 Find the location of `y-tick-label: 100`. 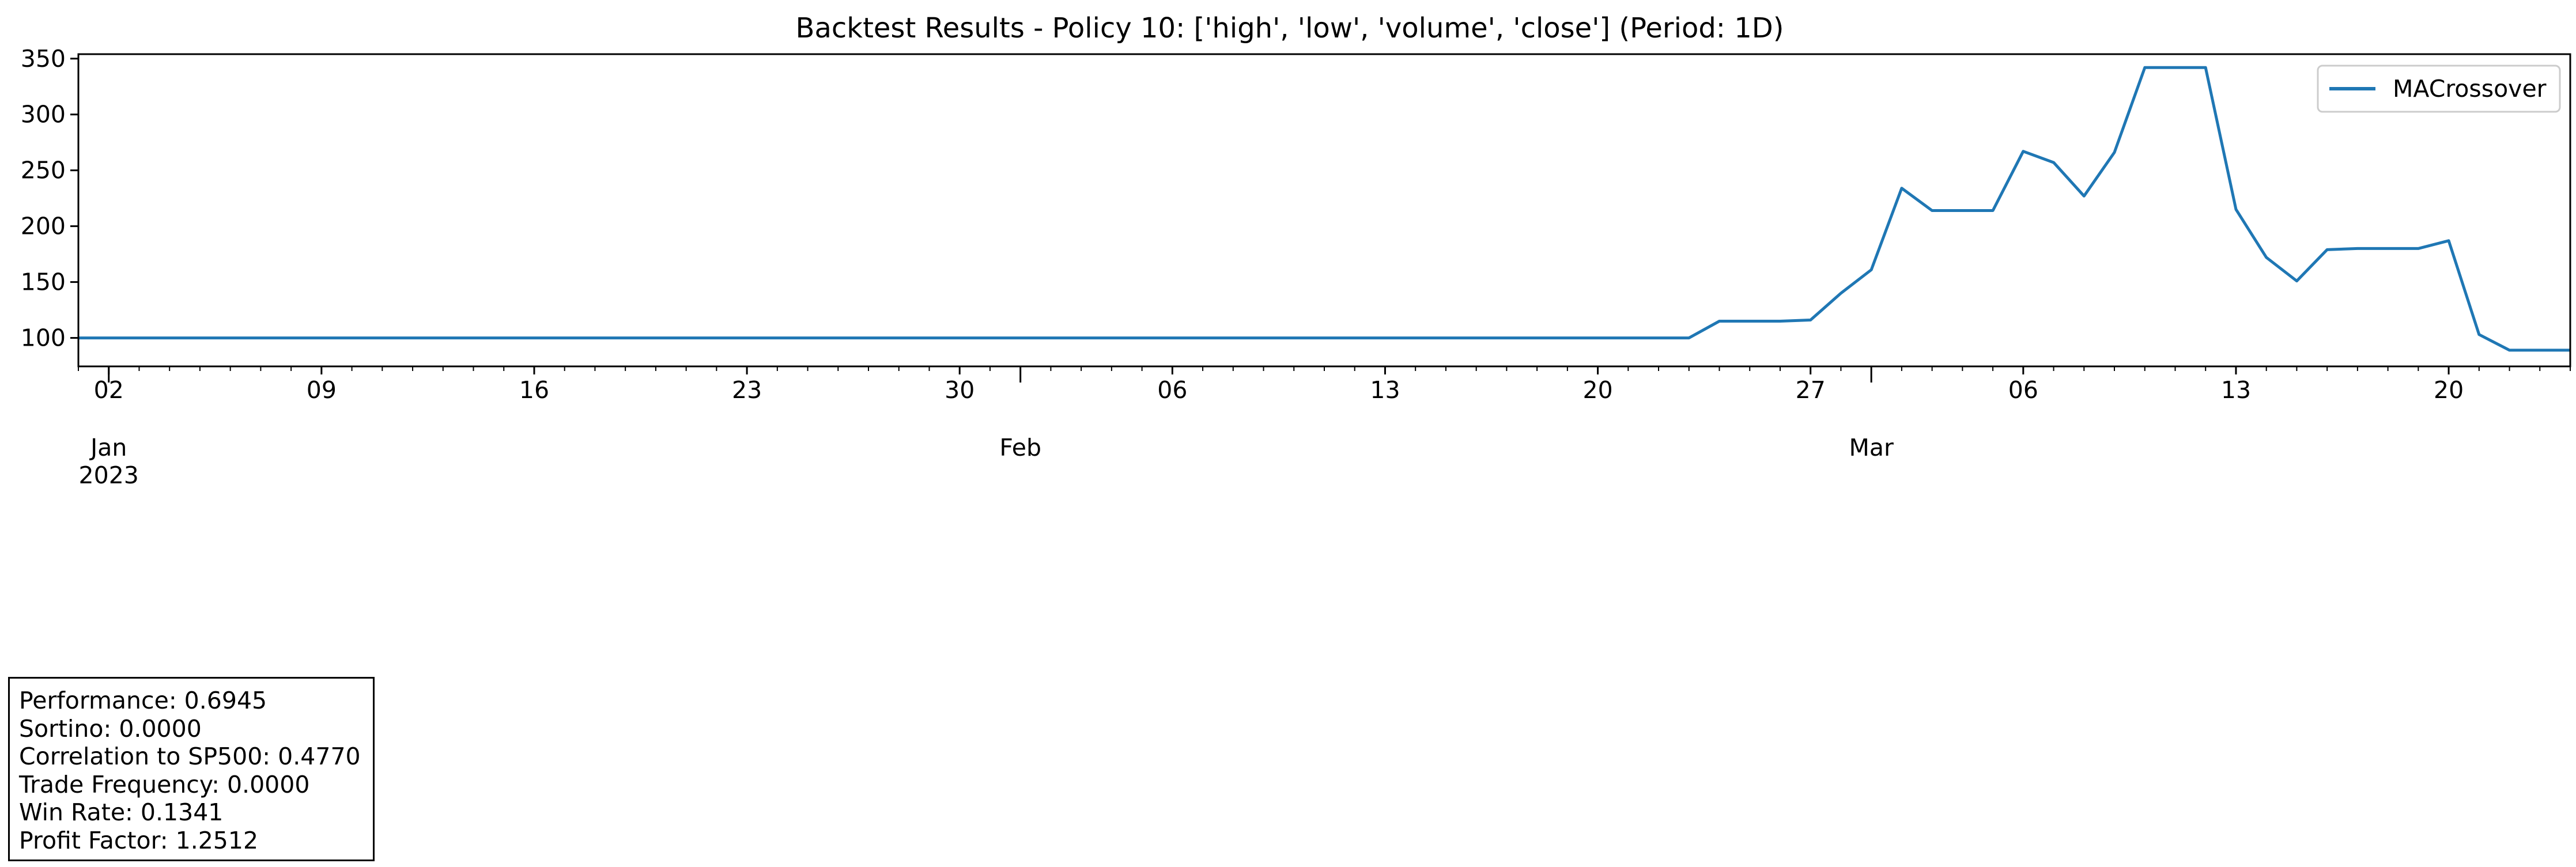

y-tick-label: 100 is located at coordinates (43, 338).